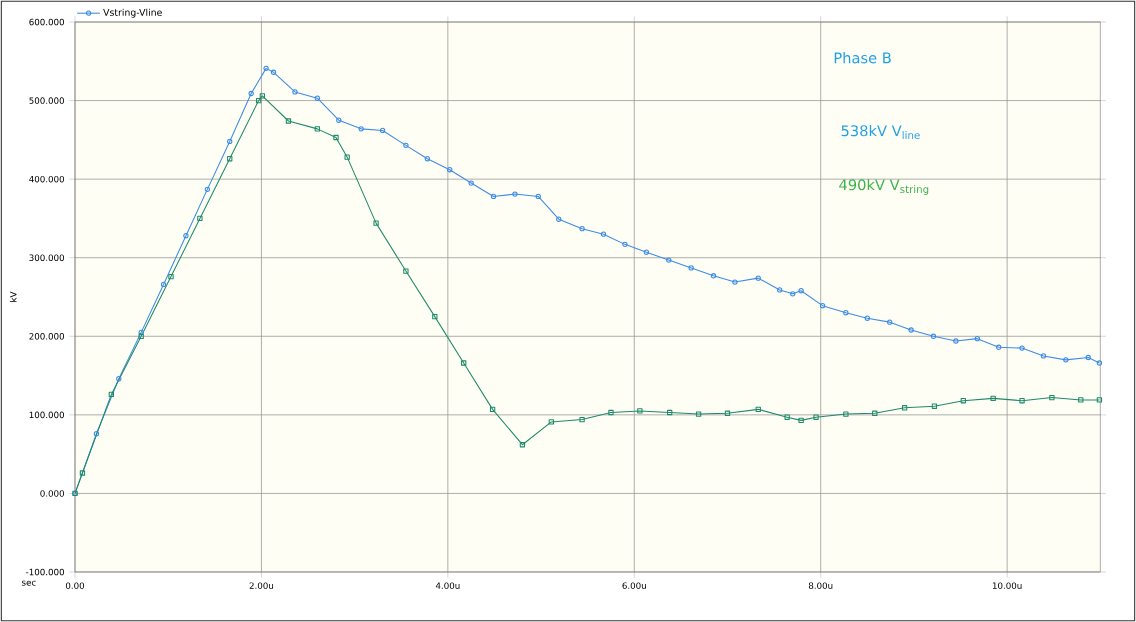  Describe the element at coordinates (132, 13) in the screenshot. I see `legend-label: Vstring-Vline` at that location.